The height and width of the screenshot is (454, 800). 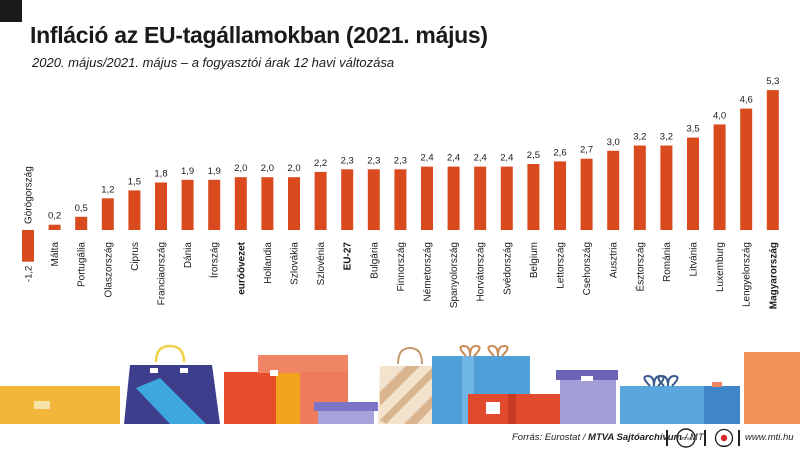 I want to click on category-label-lettorszag: Lettország, so click(x=561, y=265).